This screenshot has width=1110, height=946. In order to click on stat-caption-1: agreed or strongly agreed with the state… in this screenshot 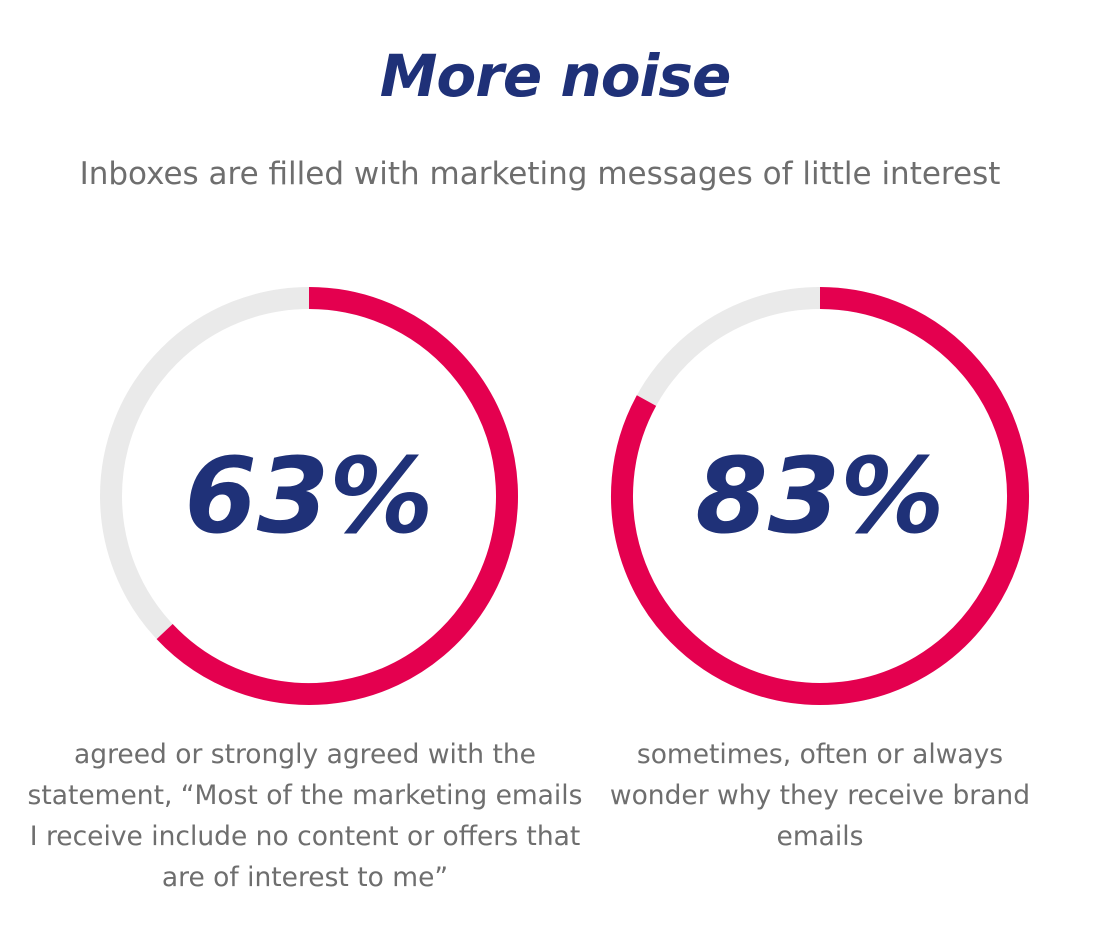, I will do `click(305, 816)`.